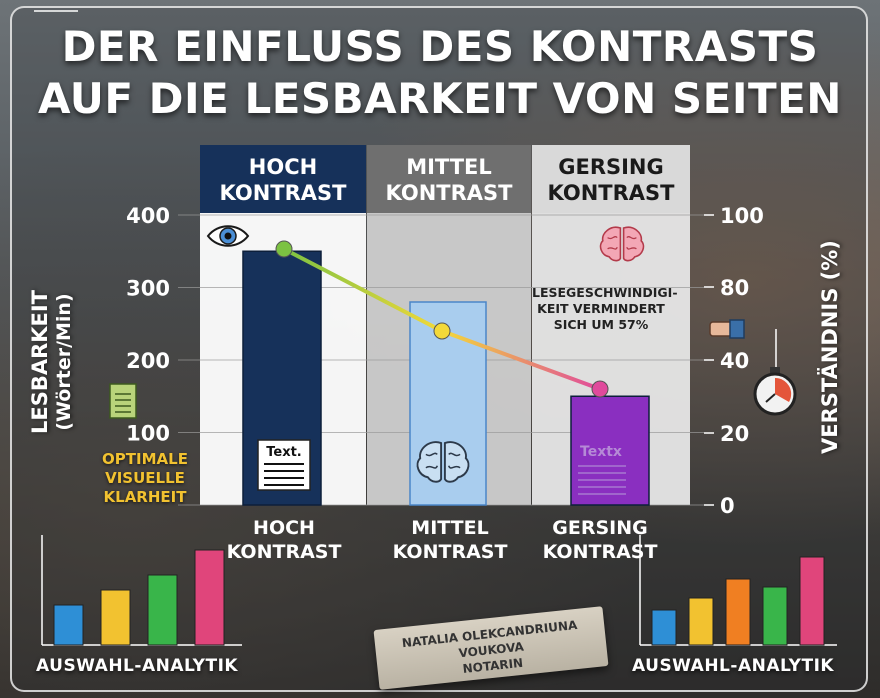  Describe the element at coordinates (599, 528) in the screenshot. I see `x-label-line1: GERSING` at that location.